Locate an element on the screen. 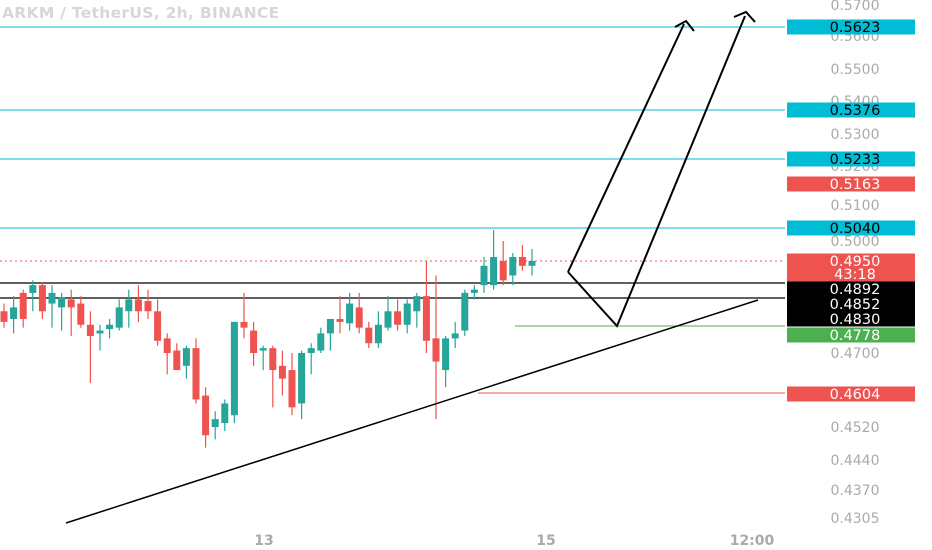  price-badge: 0.5040 is located at coordinates (851, 228).